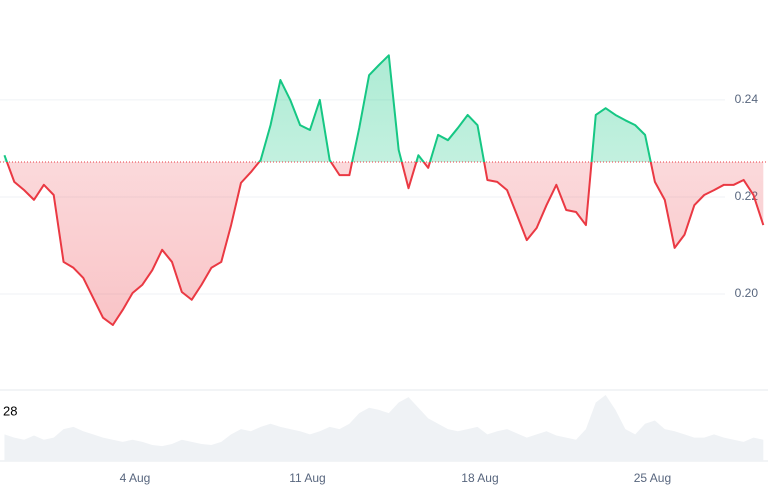 The image size is (768, 494). Describe the element at coordinates (307, 478) in the screenshot. I see `x-tick-label: 11 Aug` at that location.